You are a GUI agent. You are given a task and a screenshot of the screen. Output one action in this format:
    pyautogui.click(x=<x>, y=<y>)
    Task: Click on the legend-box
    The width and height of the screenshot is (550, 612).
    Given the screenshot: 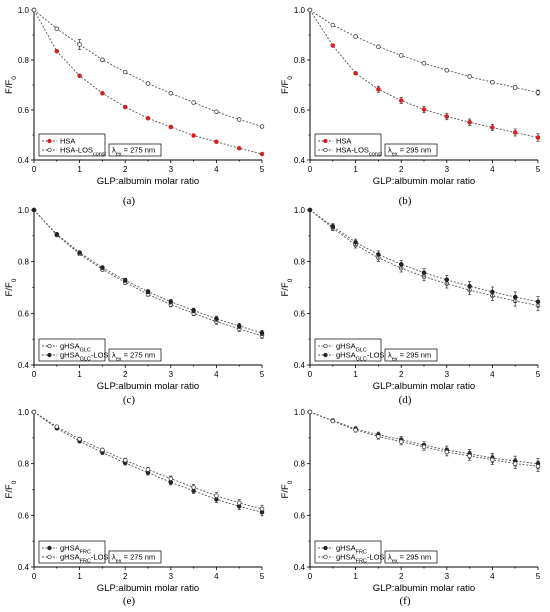 What is the action you would take?
    pyautogui.click(x=348, y=145)
    